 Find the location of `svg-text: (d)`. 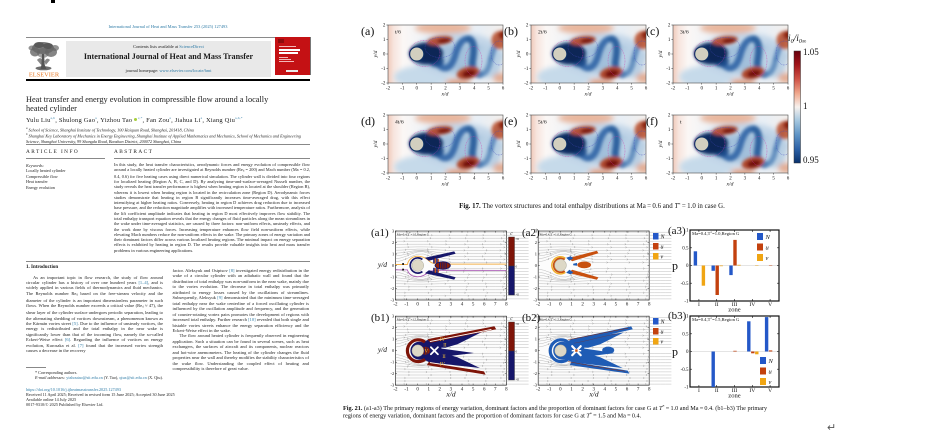

svg-text: (d) is located at coordinates (368, 121).